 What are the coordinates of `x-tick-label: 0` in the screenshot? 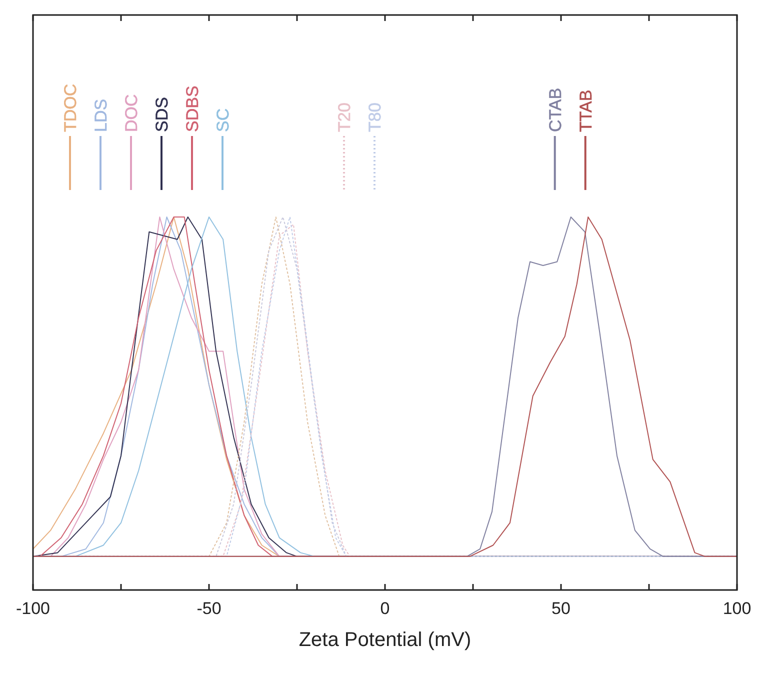 It's located at (385, 608).